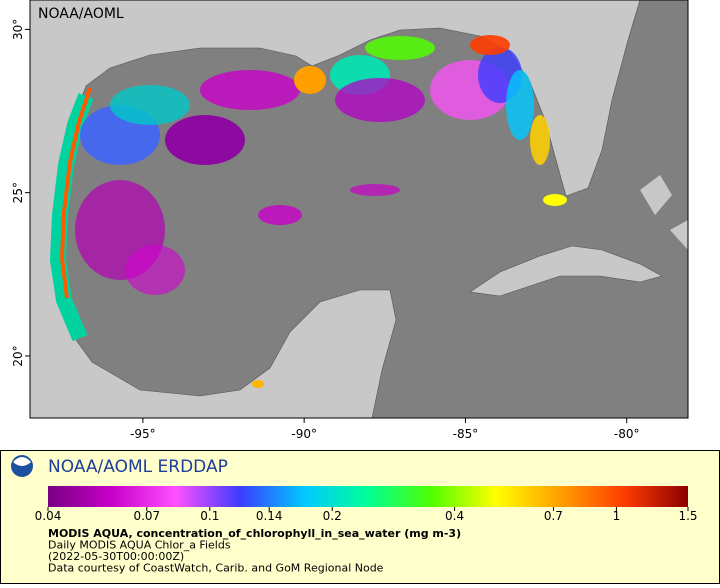  I want to click on x-tick-label: -80°, so click(627, 434).